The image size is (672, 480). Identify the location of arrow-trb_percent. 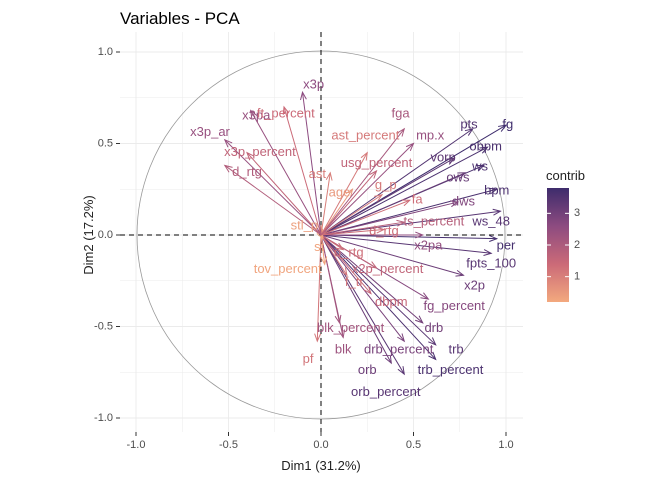
(378, 297).